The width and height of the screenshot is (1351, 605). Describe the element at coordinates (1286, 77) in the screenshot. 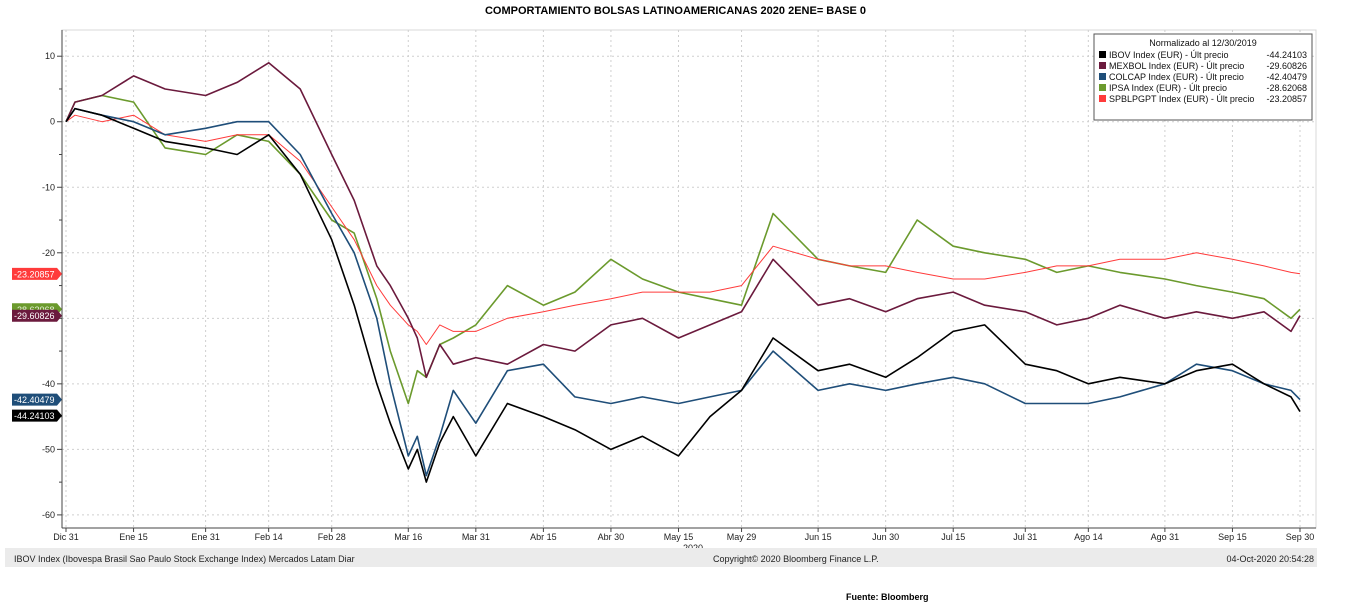

I see `legend-series-value: -42.40479` at that location.